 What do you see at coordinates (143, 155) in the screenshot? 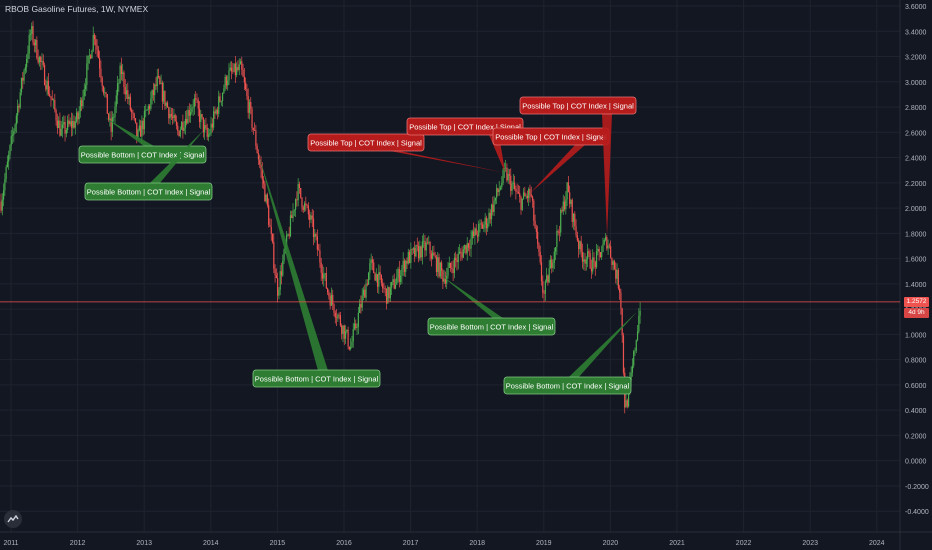
I see `annotation-text: Possible Bottom | COT Index | Signal` at bounding box center [143, 155].